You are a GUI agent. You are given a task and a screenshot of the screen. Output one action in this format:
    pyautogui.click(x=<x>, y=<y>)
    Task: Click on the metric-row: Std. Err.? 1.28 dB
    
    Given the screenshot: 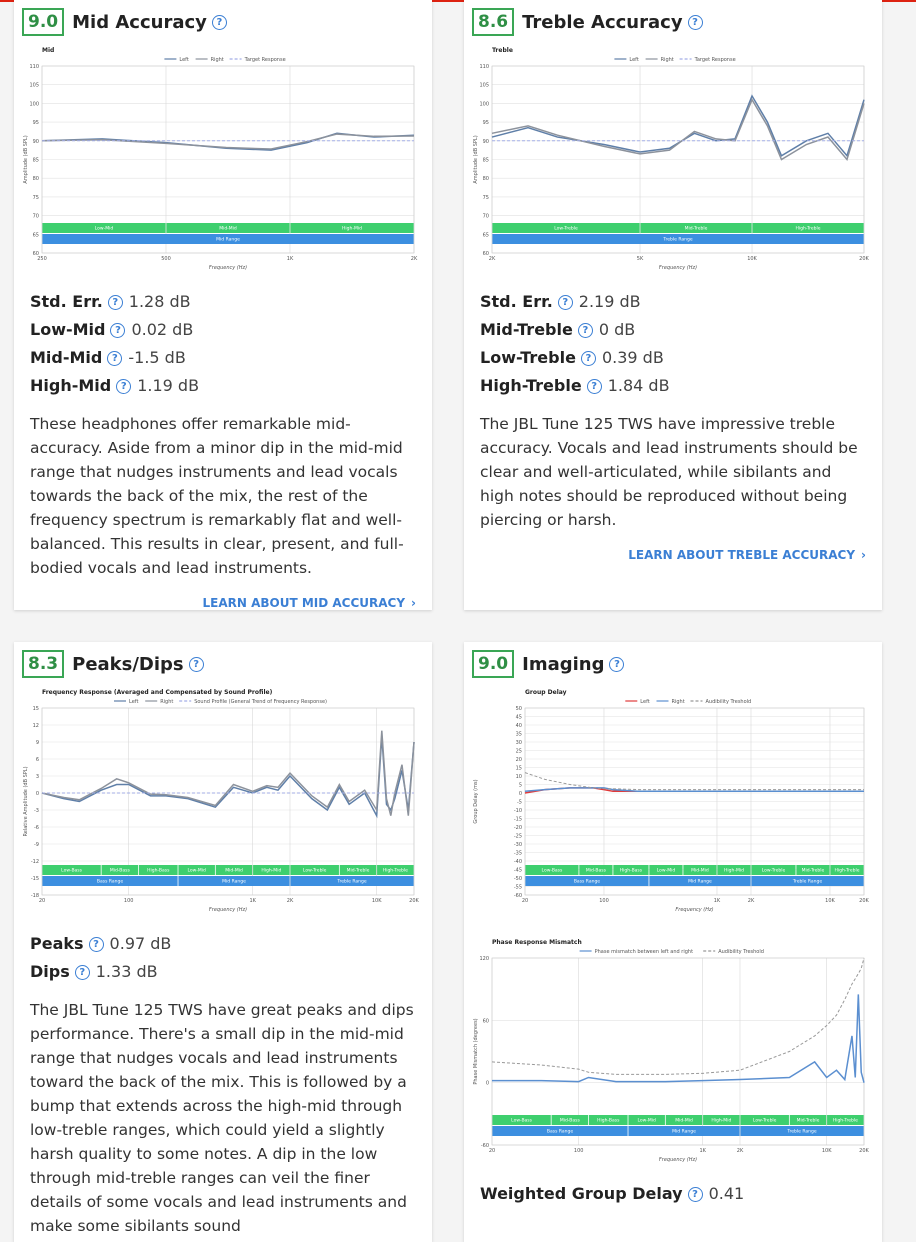 What is the action you would take?
    pyautogui.click(x=231, y=302)
    